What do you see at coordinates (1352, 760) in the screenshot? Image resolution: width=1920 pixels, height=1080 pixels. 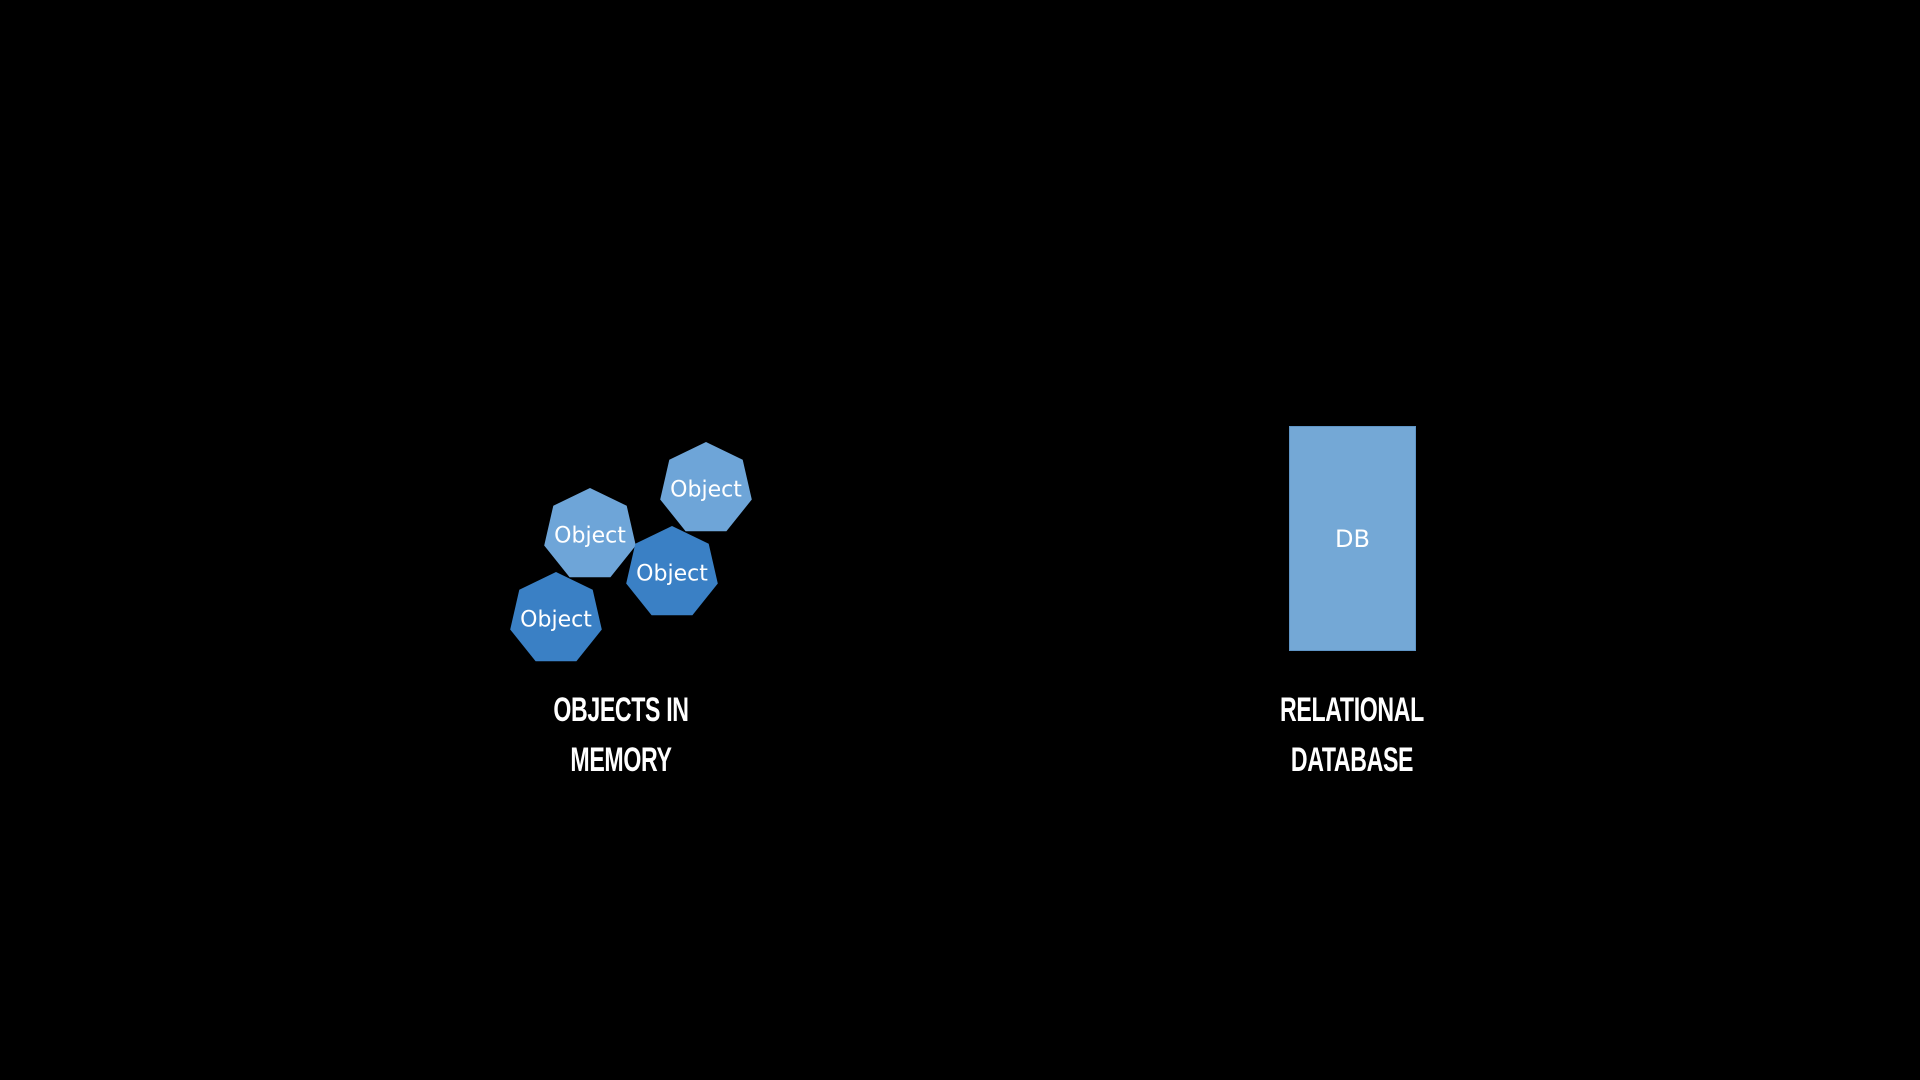 I see `caption-line: DATABASE` at bounding box center [1352, 760].